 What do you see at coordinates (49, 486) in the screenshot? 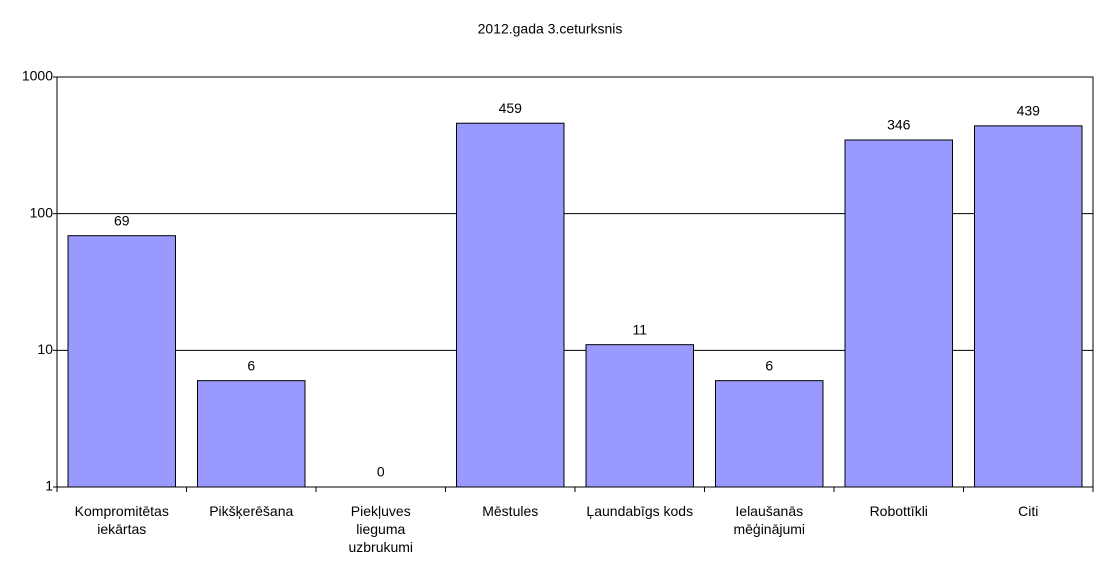
I see `y-tick-label: 1` at bounding box center [49, 486].